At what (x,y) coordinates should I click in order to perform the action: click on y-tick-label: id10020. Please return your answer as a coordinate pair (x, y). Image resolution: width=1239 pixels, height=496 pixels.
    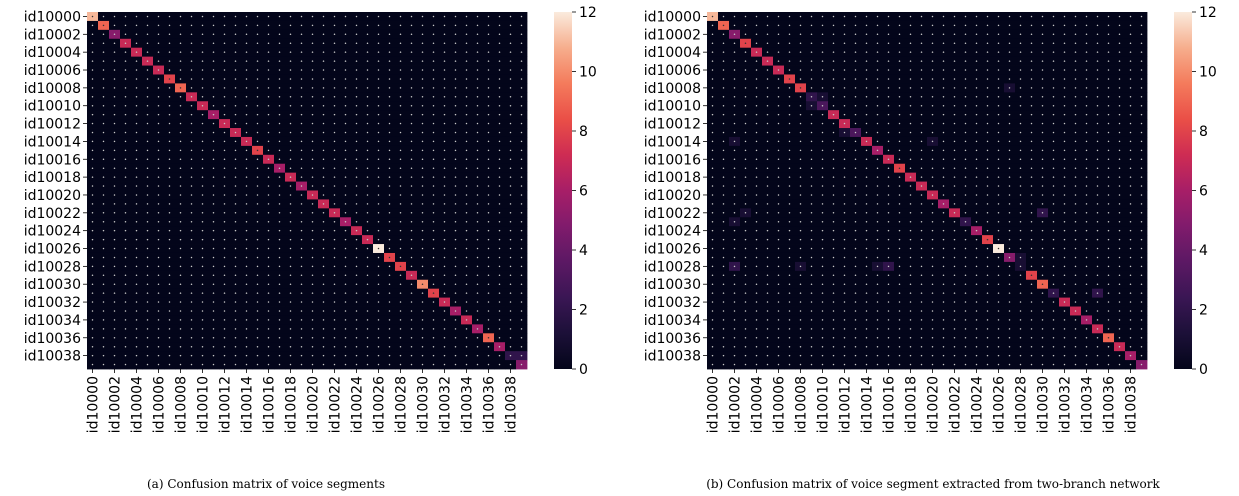
    Looking at the image, I should click on (52, 196).